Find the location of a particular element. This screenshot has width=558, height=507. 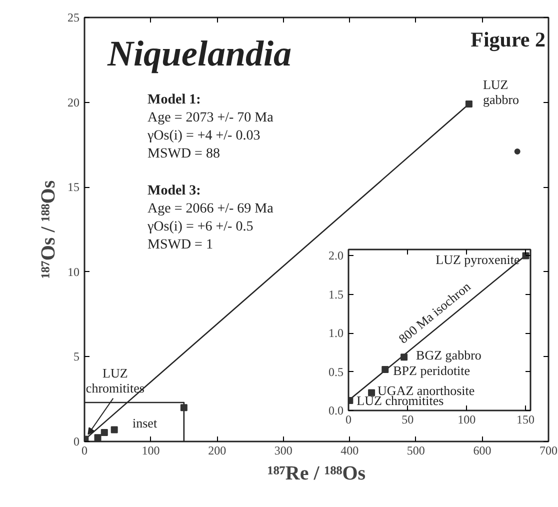

y-tick-label: 1.5 is located at coordinates (336, 294).